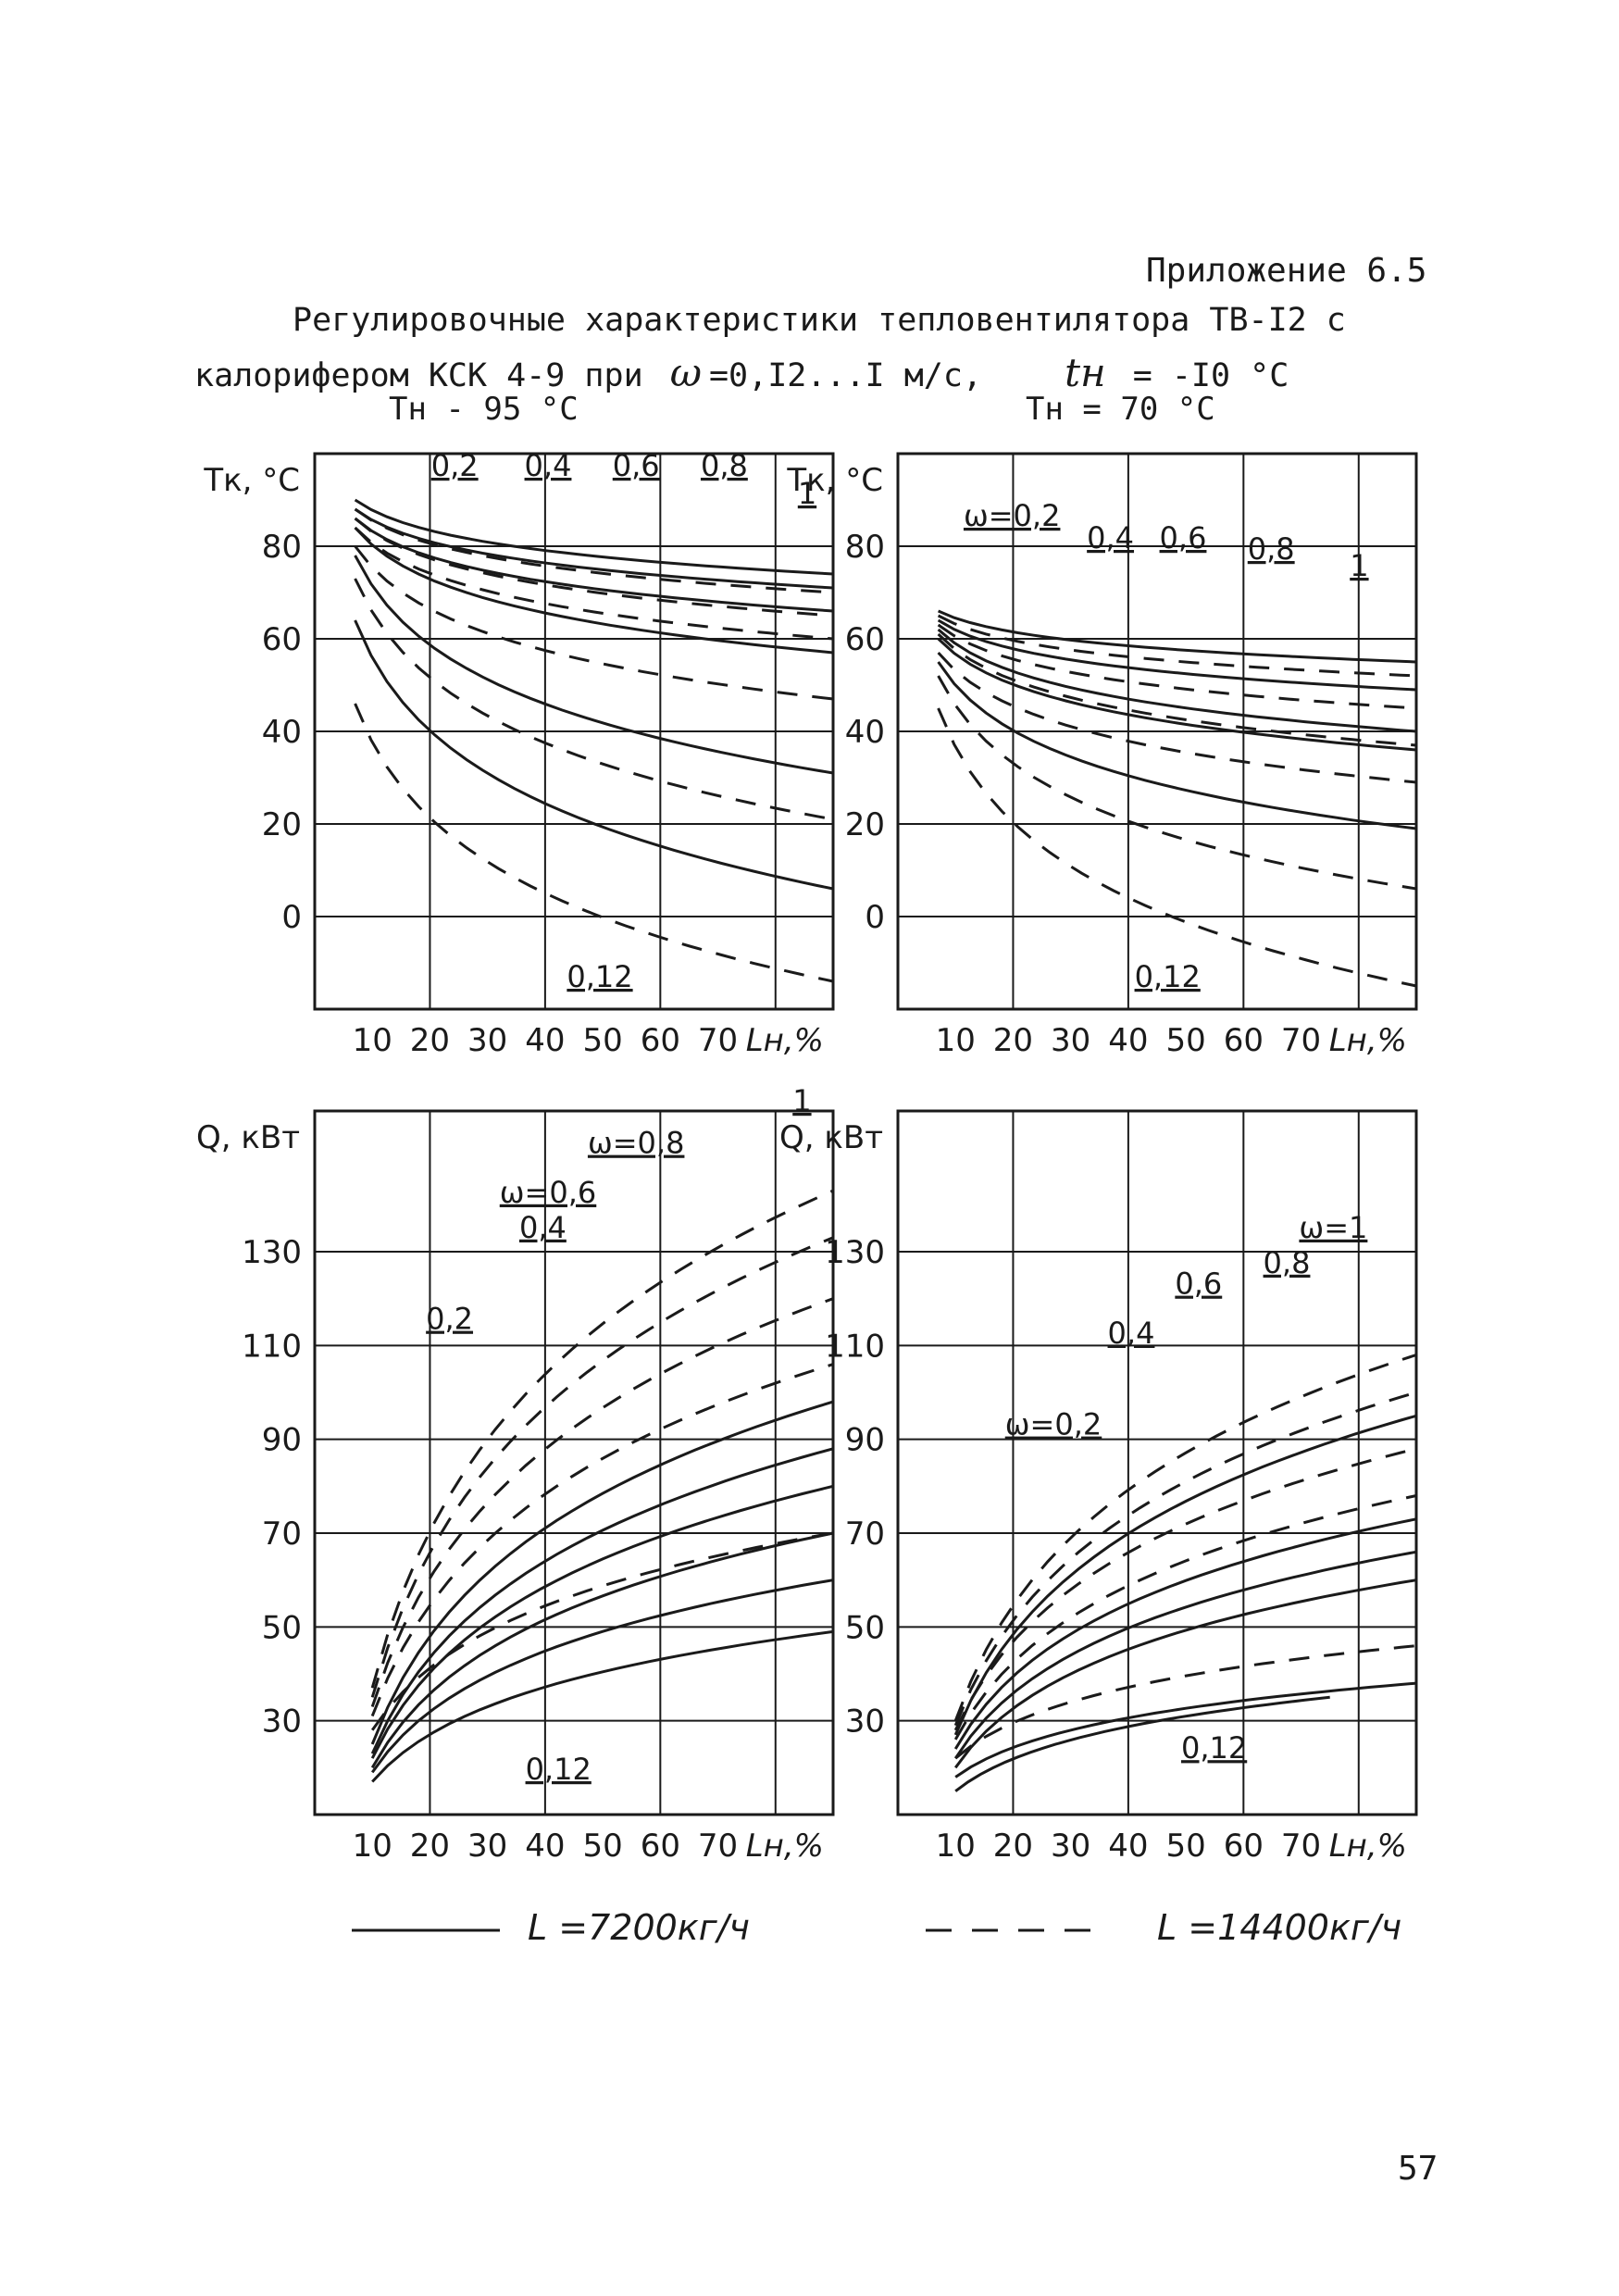 This screenshot has width=1619, height=2296. I want to click on legend-dashed-label: L =14400кг/ч, so click(1279, 1928).